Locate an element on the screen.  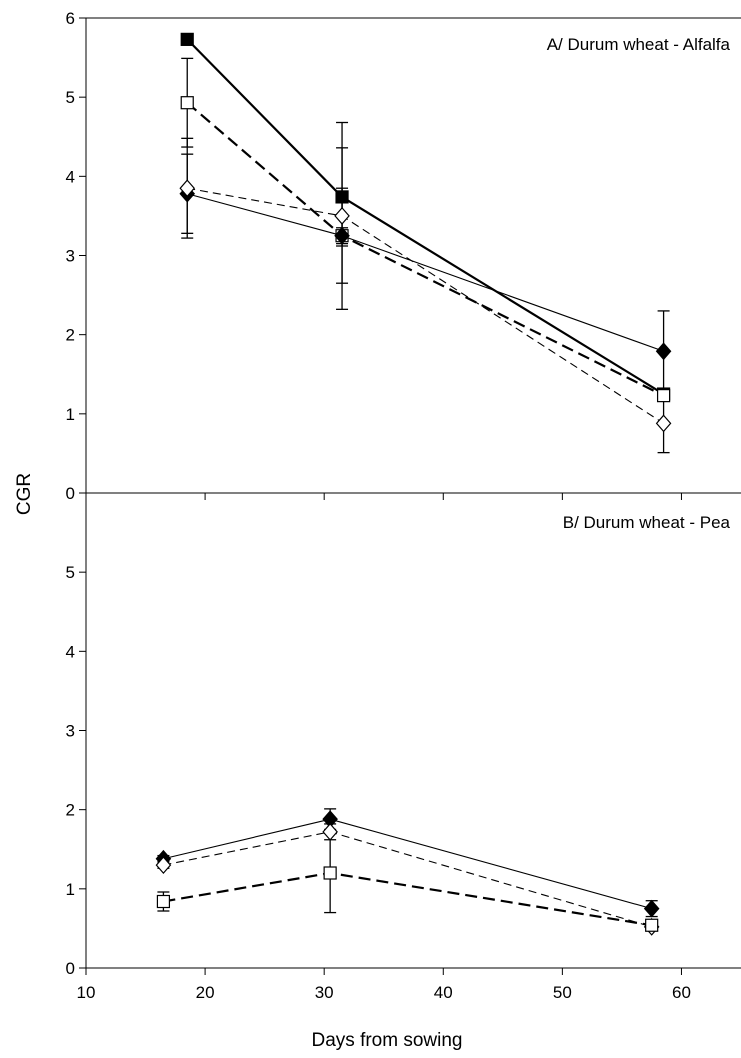
panel-a-title: A/ Durum wheat - Alfalfa is located at coordinates (639, 44).